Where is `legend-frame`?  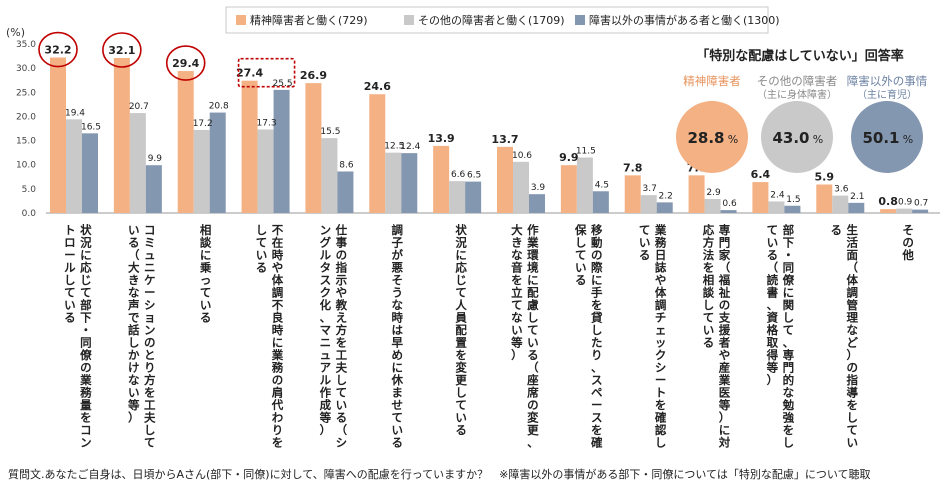 legend-frame is located at coordinates (497, 20).